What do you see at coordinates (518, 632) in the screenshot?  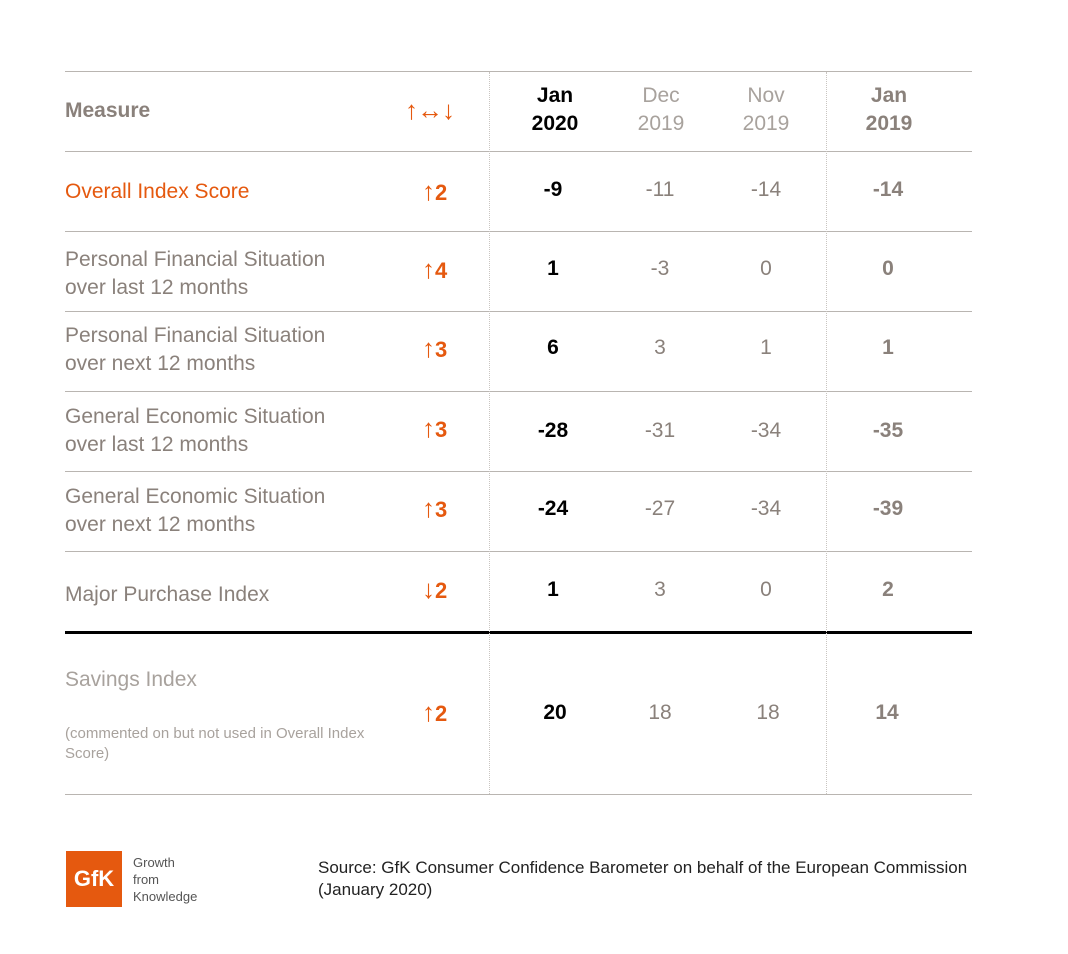 I see `savings-separator-rule` at bounding box center [518, 632].